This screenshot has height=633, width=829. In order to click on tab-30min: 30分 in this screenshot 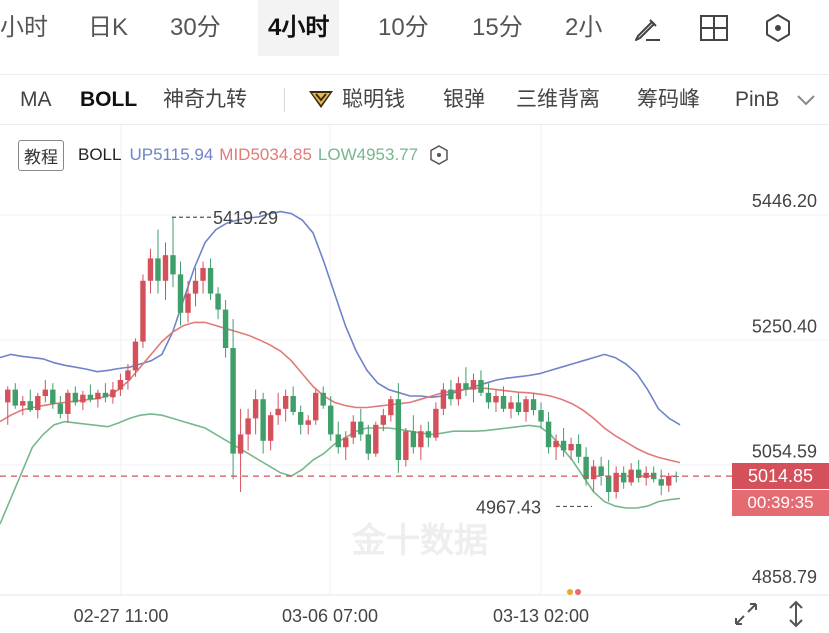, I will do `click(195, 27)`.